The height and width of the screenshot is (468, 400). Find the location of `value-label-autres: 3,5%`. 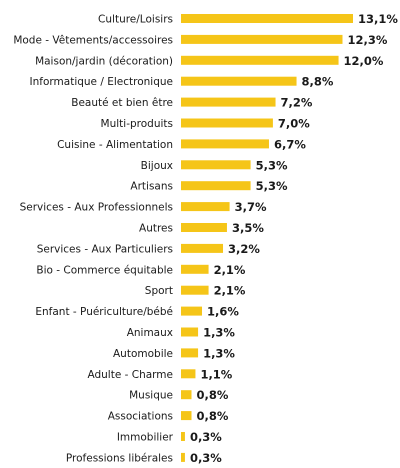

value-label-autres: 3,5% is located at coordinates (248, 228).